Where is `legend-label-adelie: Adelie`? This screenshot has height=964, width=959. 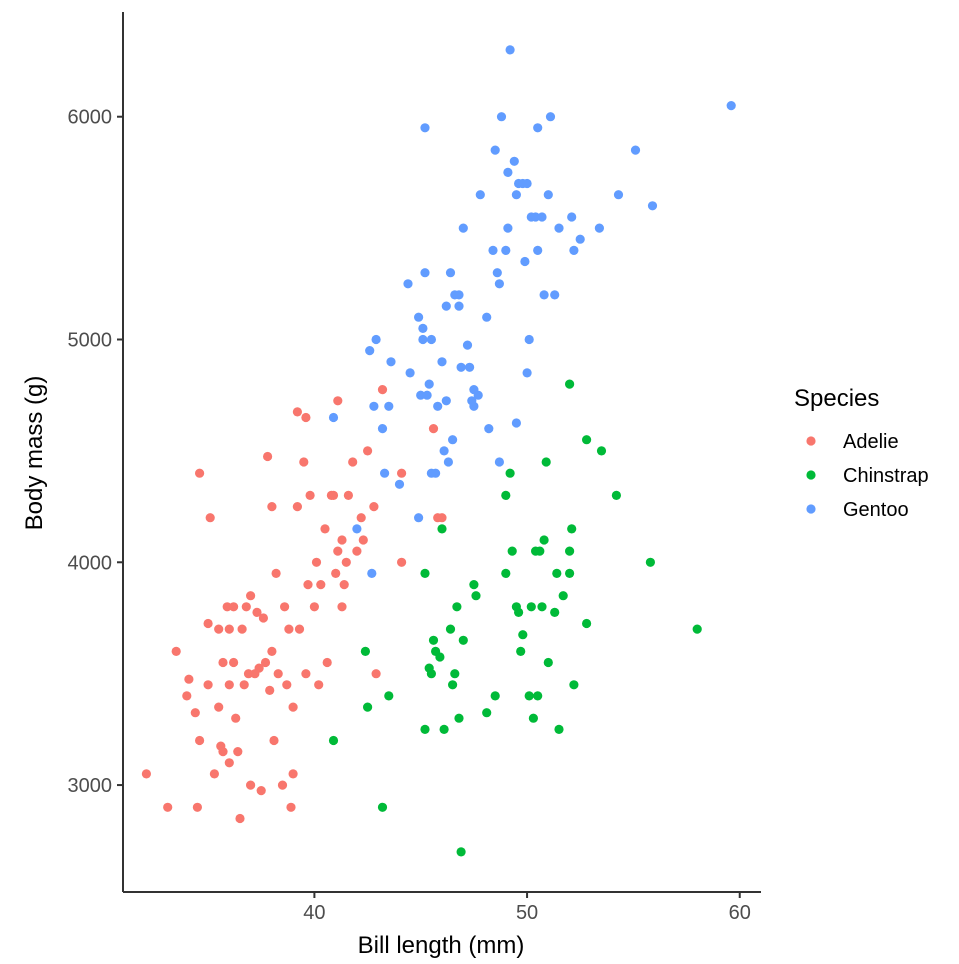
legend-label-adelie: Adelie is located at coordinates (871, 442).